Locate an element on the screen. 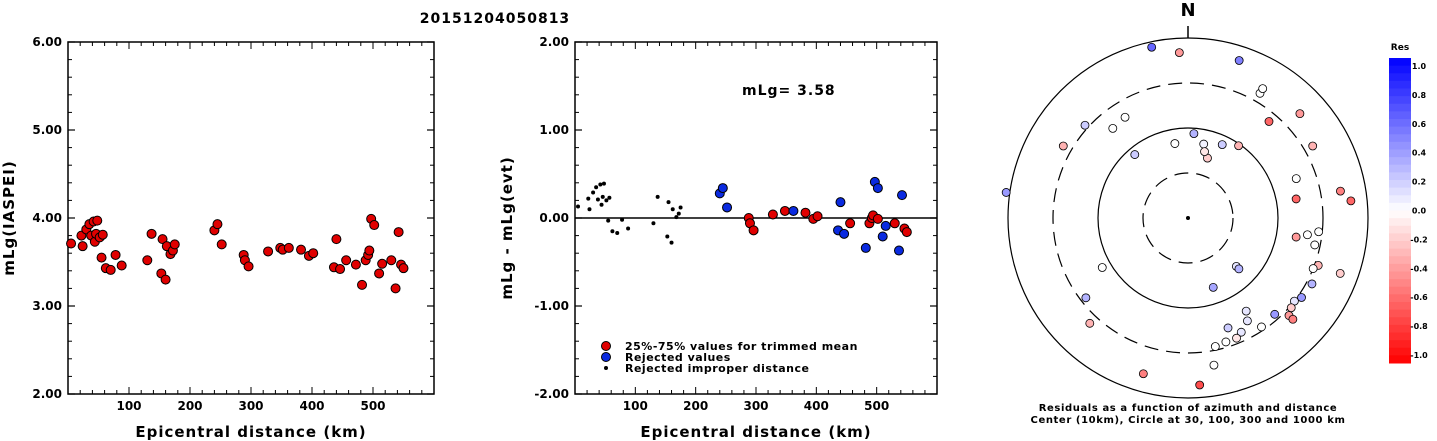 The image size is (1437, 441). center-point is located at coordinates (1188, 218).